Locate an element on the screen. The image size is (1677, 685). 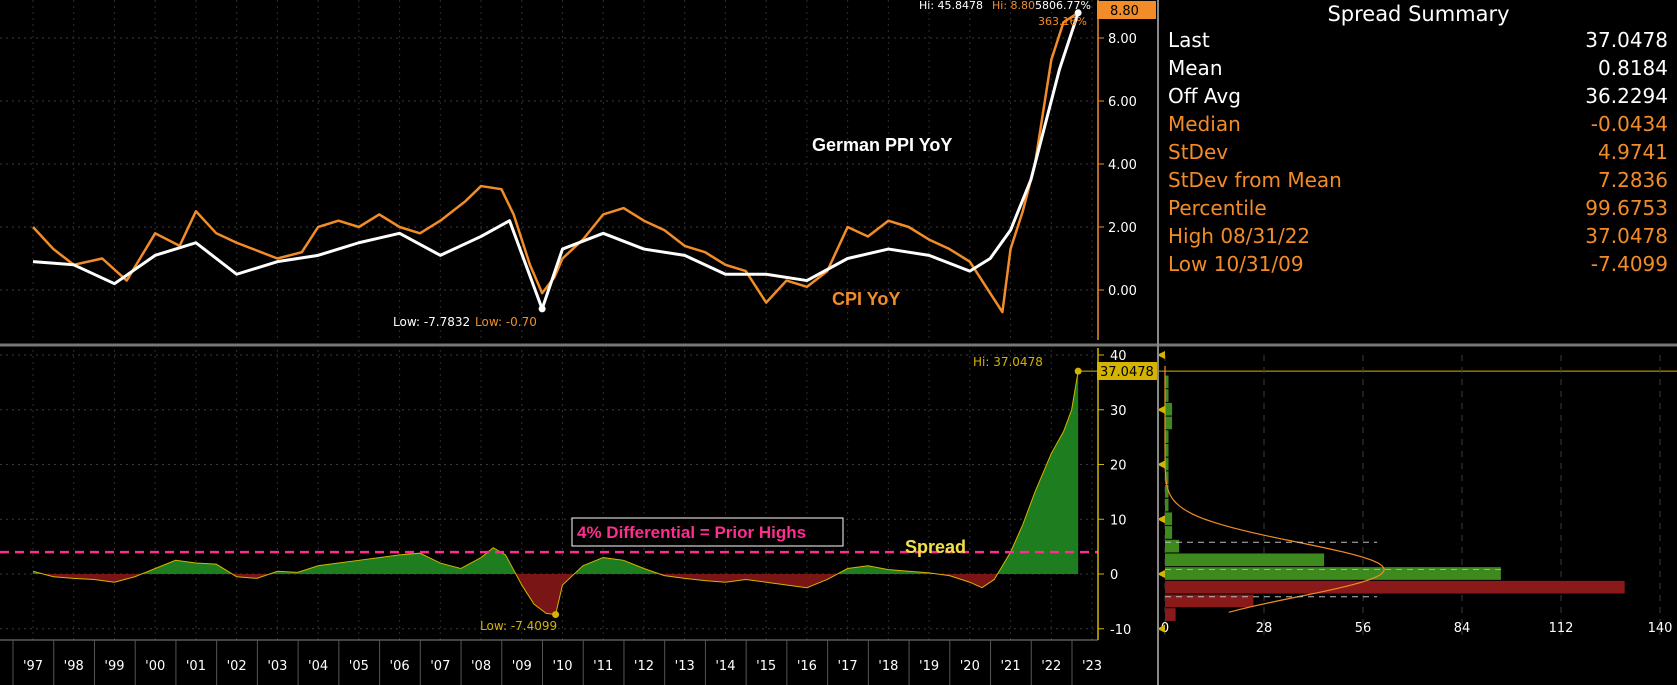
summary-row-label: Percentile is located at coordinates (1217, 208).